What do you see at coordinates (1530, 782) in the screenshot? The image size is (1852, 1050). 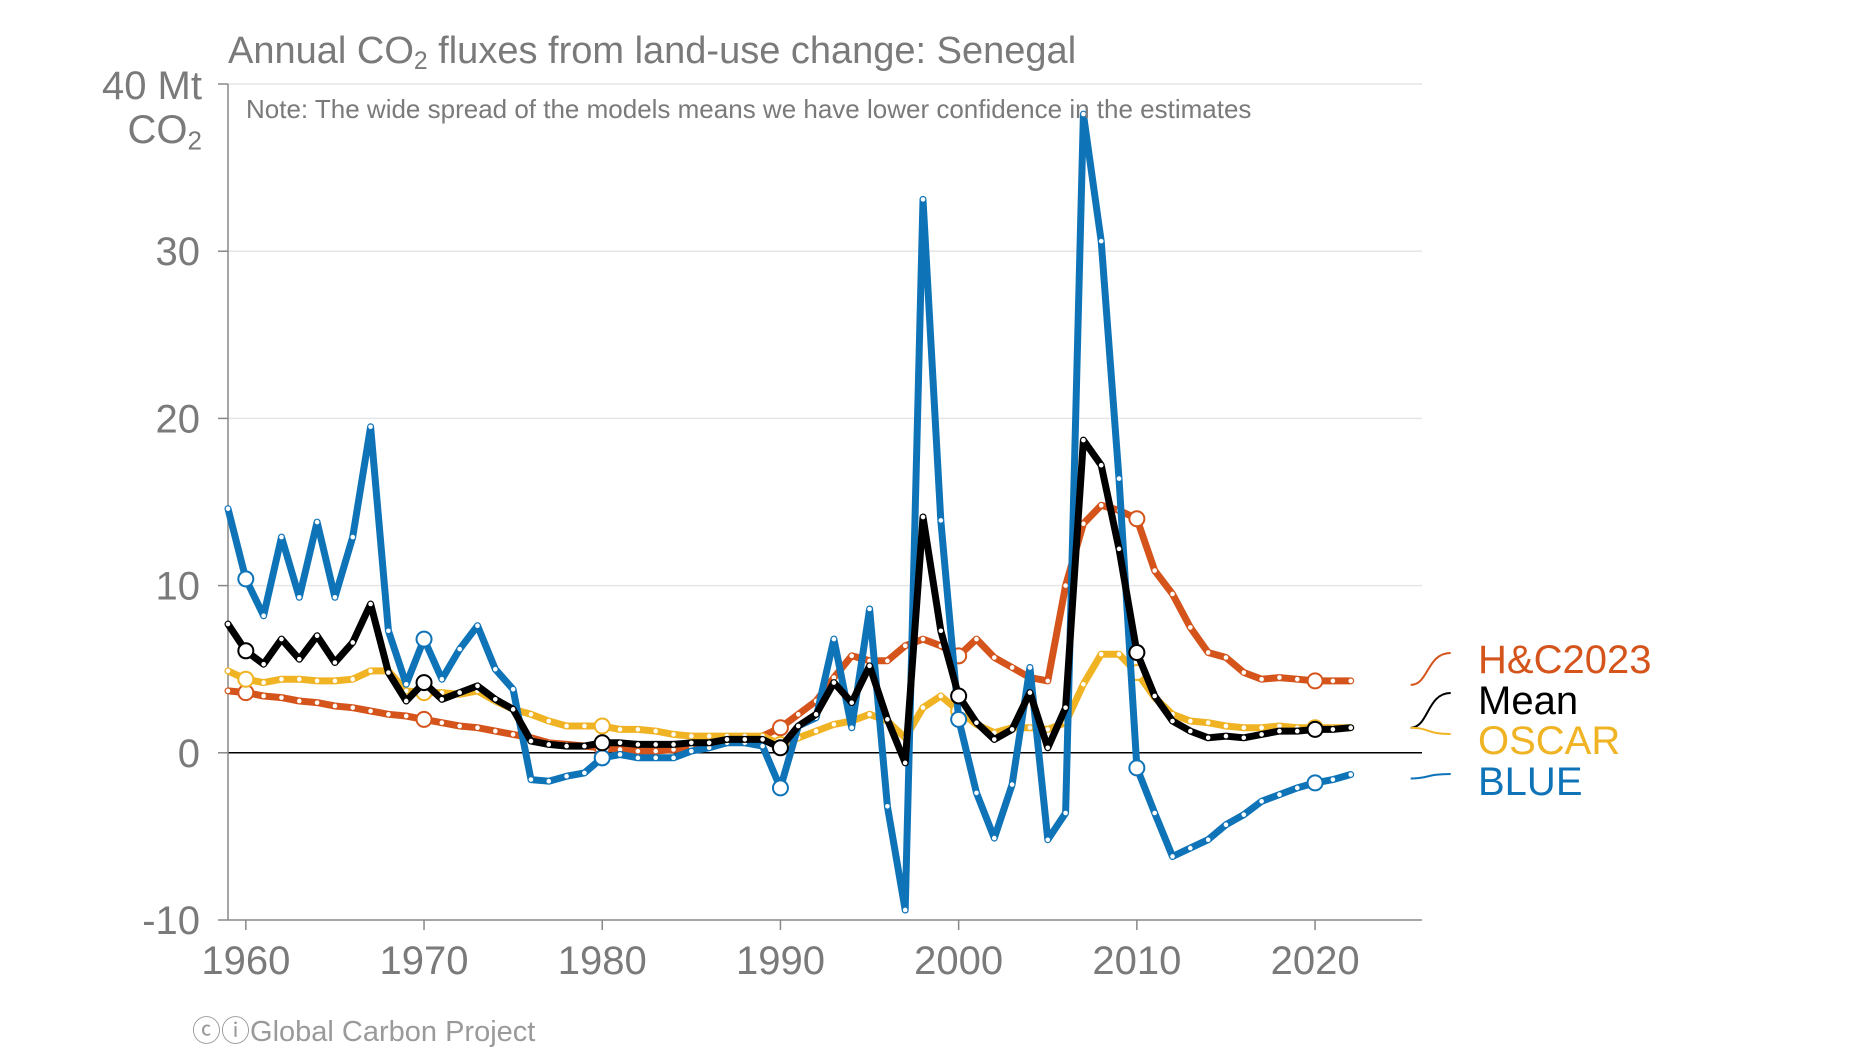 I see `legend-label-blue: BLUE` at bounding box center [1530, 782].